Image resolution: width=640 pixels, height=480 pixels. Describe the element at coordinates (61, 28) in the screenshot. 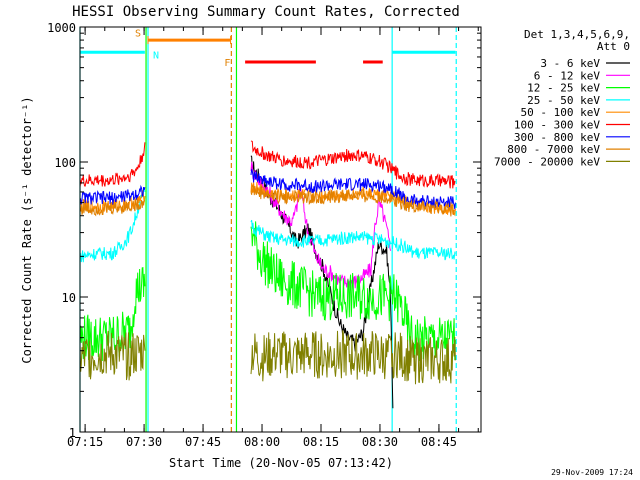

I see `y-tick-label: 1000` at that location.